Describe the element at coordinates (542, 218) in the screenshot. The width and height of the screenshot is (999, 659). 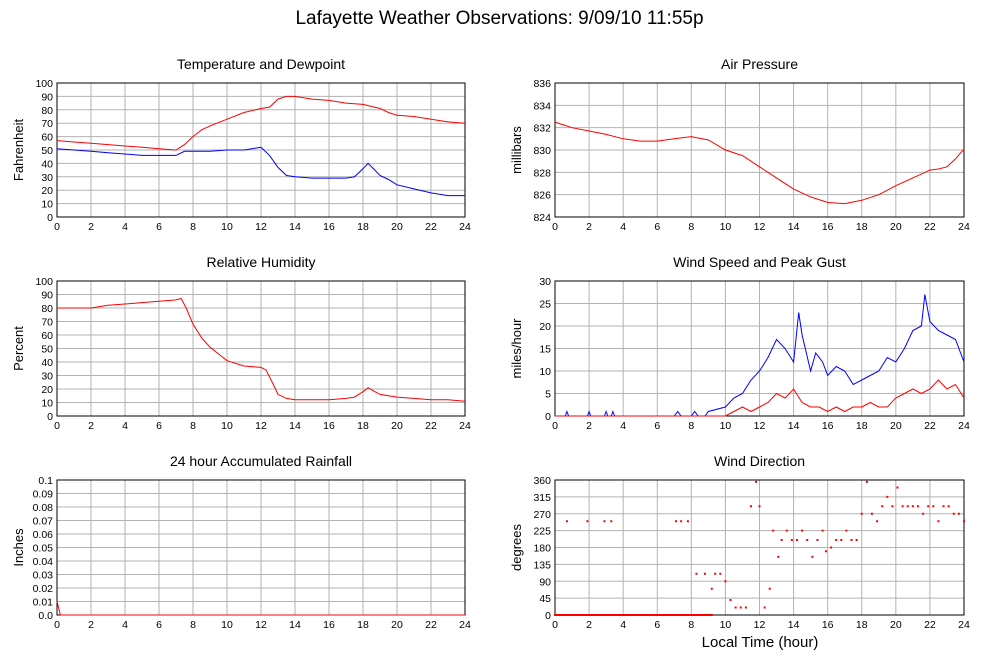
I see `y-tick-label: 824` at that location.